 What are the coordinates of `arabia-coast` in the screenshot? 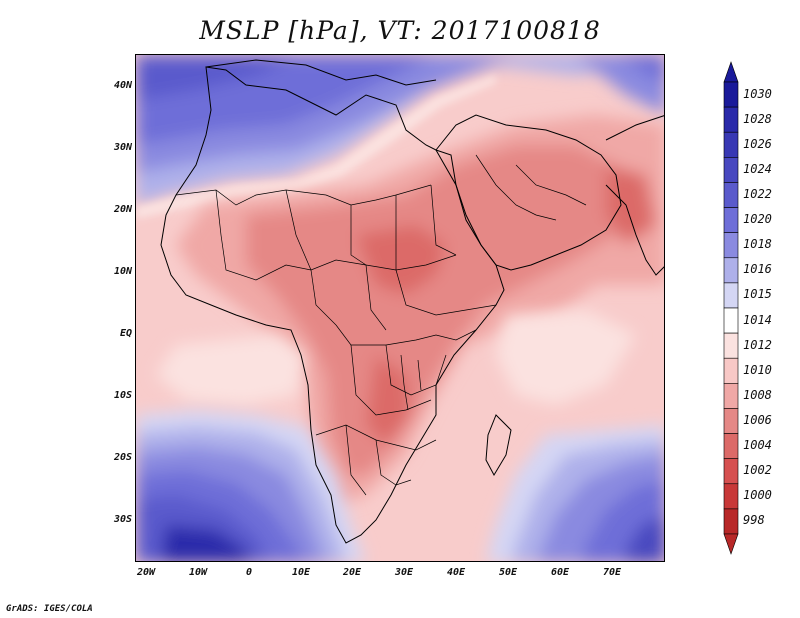 It's located at (528, 192).